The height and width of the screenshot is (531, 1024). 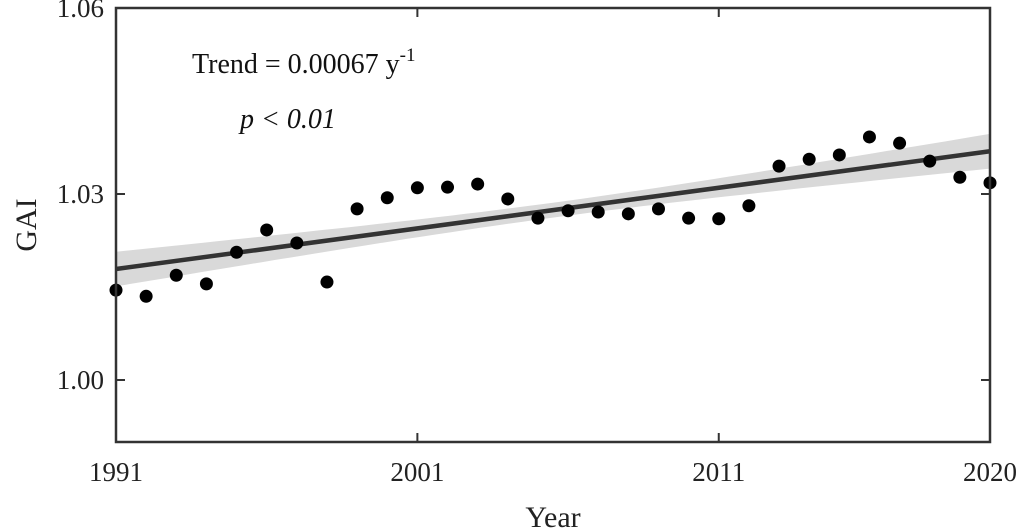 What do you see at coordinates (26, 224) in the screenshot?
I see `y-axis-label: GAI` at bounding box center [26, 224].